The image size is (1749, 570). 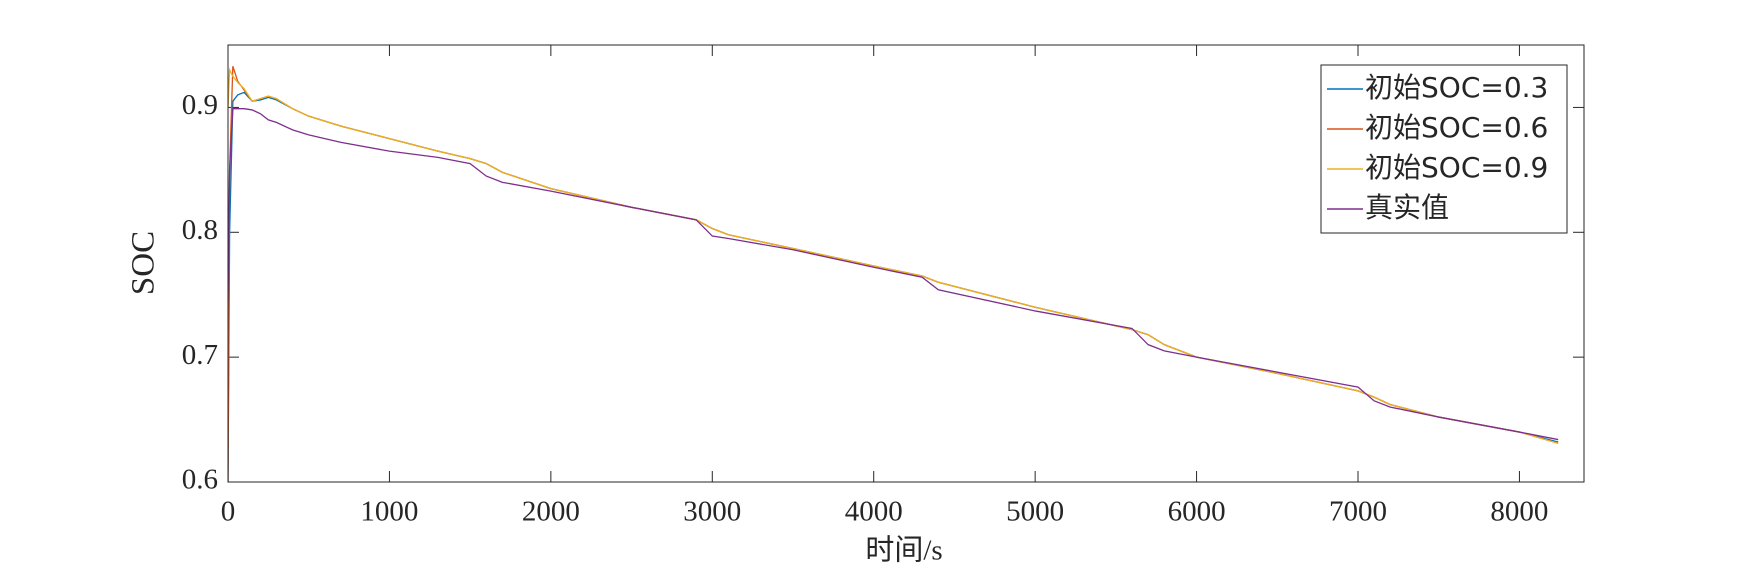 What do you see at coordinates (200, 480) in the screenshot?
I see `y-tick-label: 0.6` at bounding box center [200, 480].